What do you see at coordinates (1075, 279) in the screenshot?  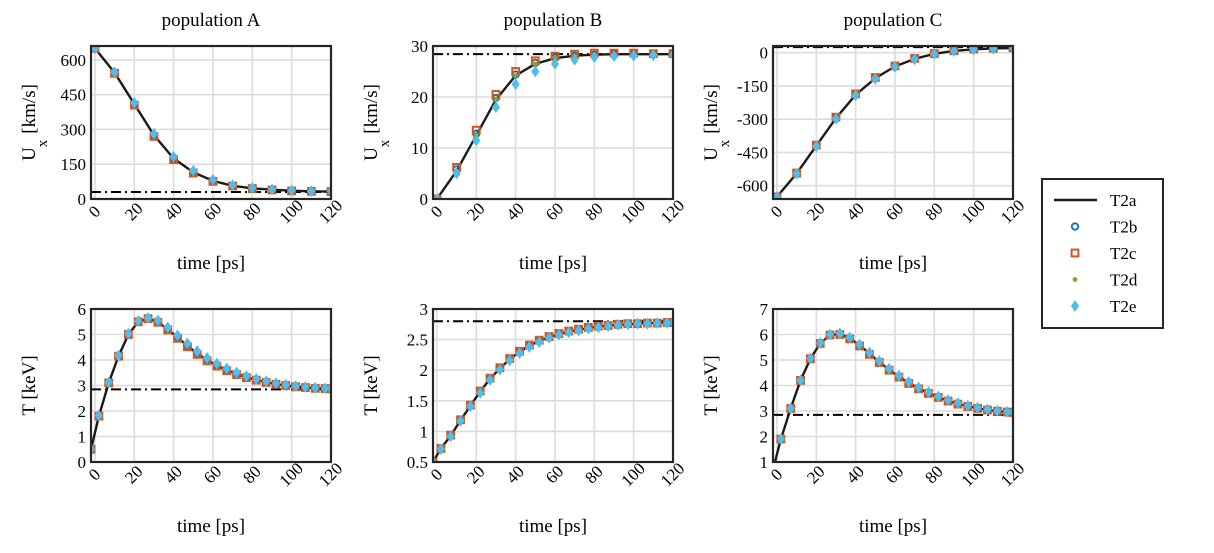 I see `legend-marker-T2d` at bounding box center [1075, 279].